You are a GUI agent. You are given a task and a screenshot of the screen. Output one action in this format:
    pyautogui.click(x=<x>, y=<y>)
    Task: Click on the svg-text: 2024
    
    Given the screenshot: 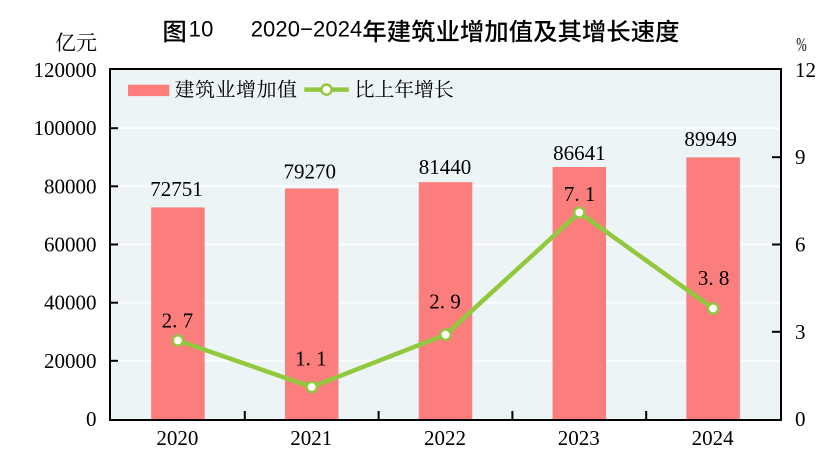 What is the action you would take?
    pyautogui.click(x=713, y=438)
    